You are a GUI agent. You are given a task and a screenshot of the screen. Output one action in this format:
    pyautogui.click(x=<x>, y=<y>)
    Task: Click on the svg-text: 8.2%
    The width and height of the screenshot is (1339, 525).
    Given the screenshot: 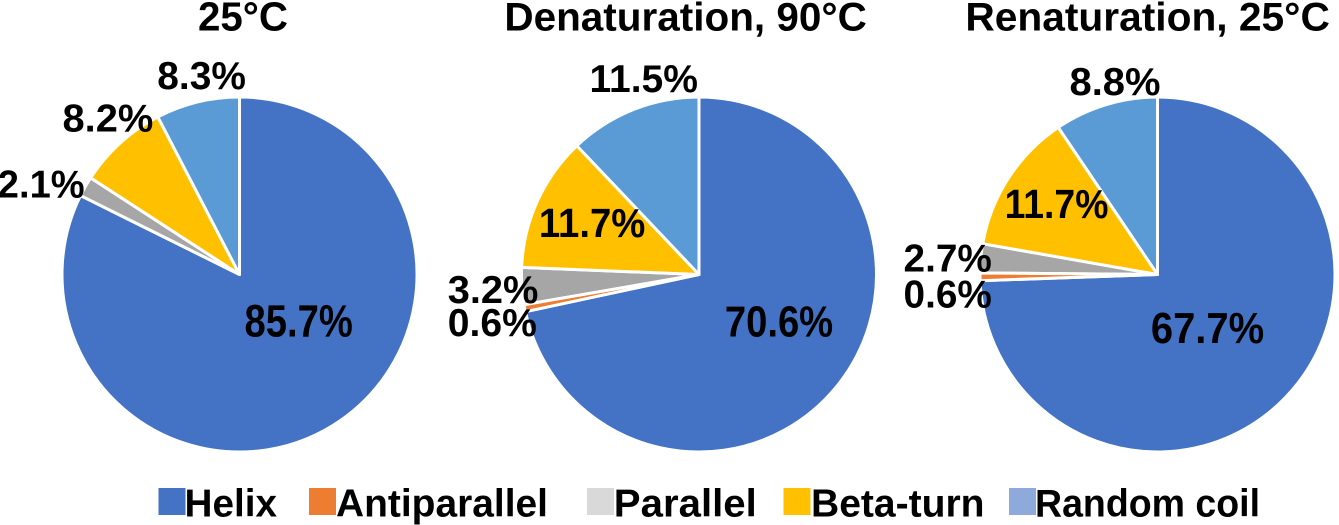 What is the action you would take?
    pyautogui.click(x=108, y=119)
    